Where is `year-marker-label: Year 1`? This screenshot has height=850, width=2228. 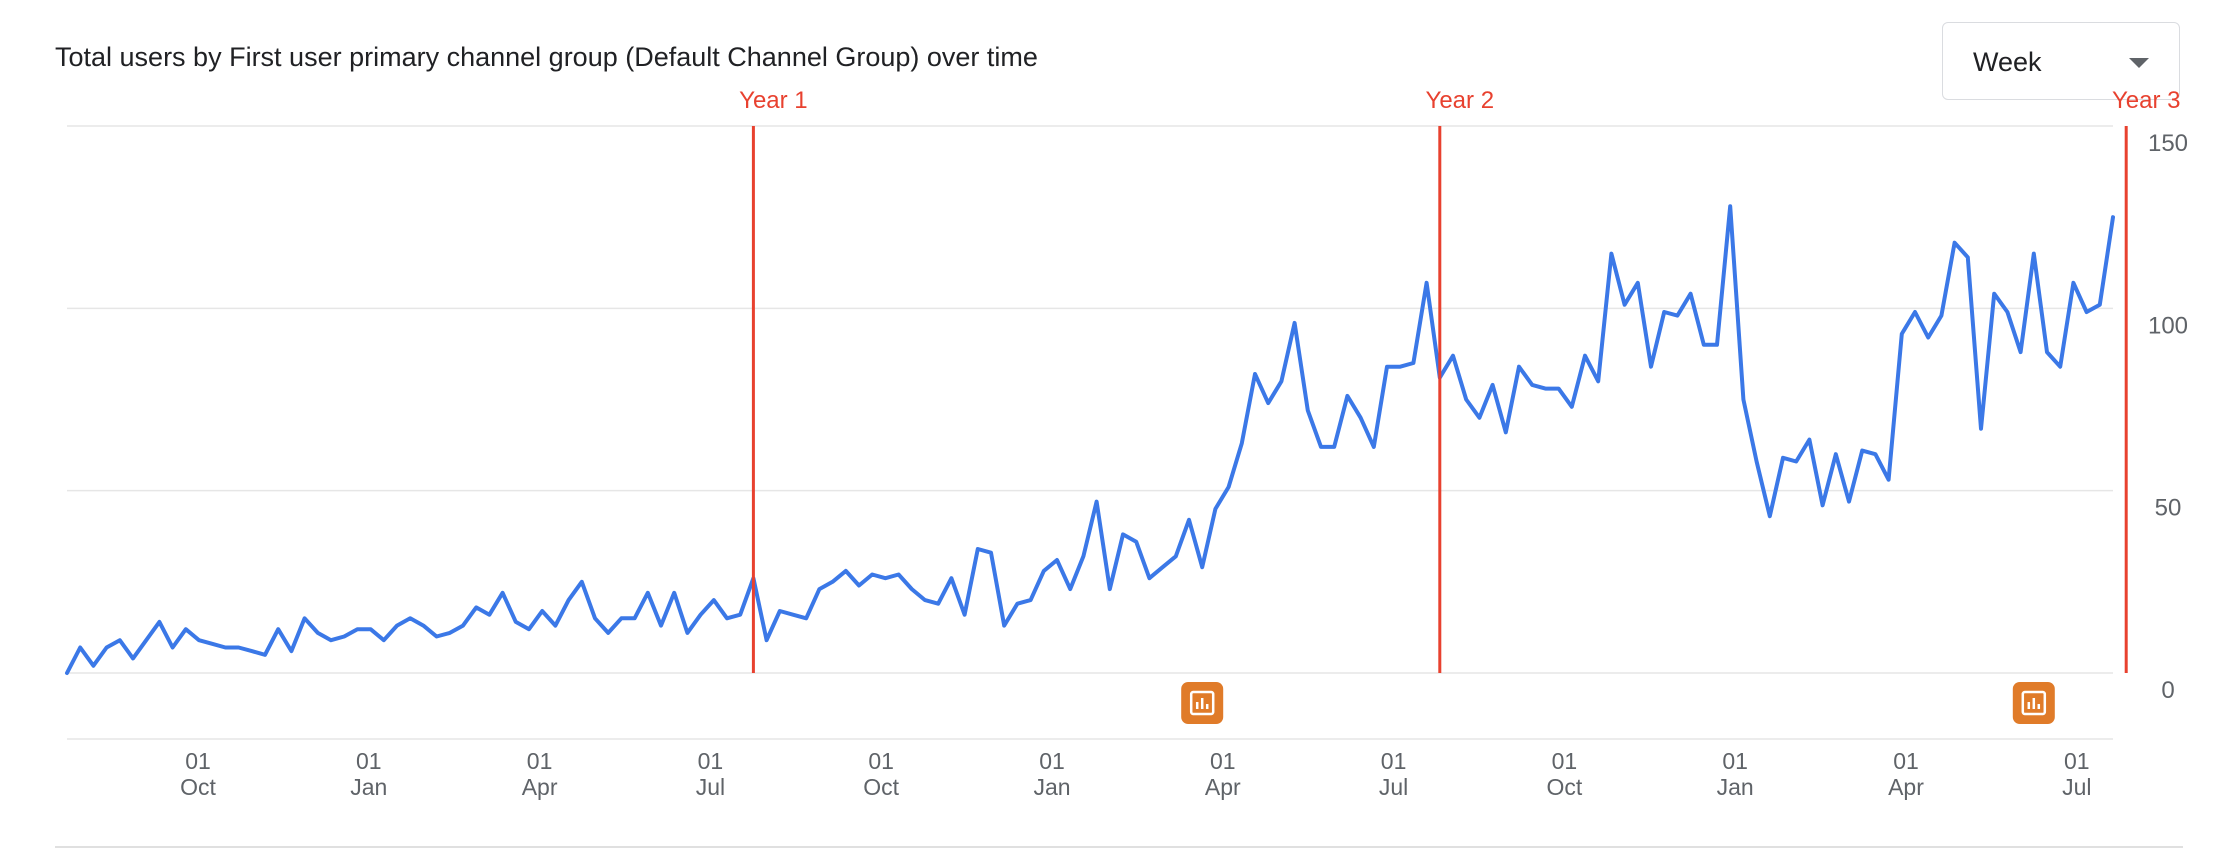
year-marker-label: Year 1 is located at coordinates (773, 100).